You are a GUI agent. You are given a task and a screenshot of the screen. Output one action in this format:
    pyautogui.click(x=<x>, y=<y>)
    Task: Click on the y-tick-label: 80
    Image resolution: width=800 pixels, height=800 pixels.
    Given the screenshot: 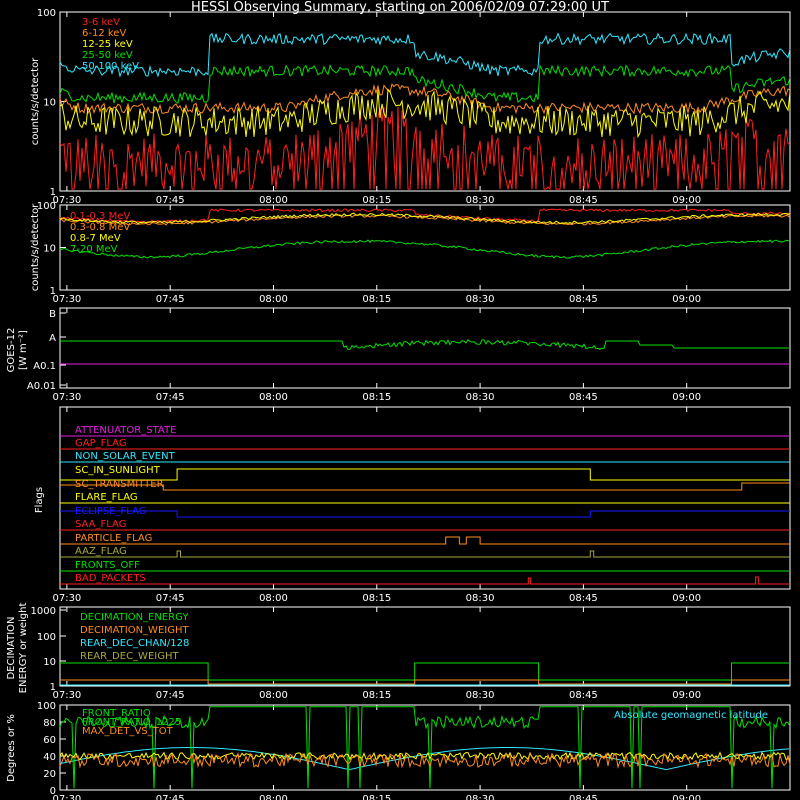 What is the action you would take?
    pyautogui.click(x=49, y=723)
    